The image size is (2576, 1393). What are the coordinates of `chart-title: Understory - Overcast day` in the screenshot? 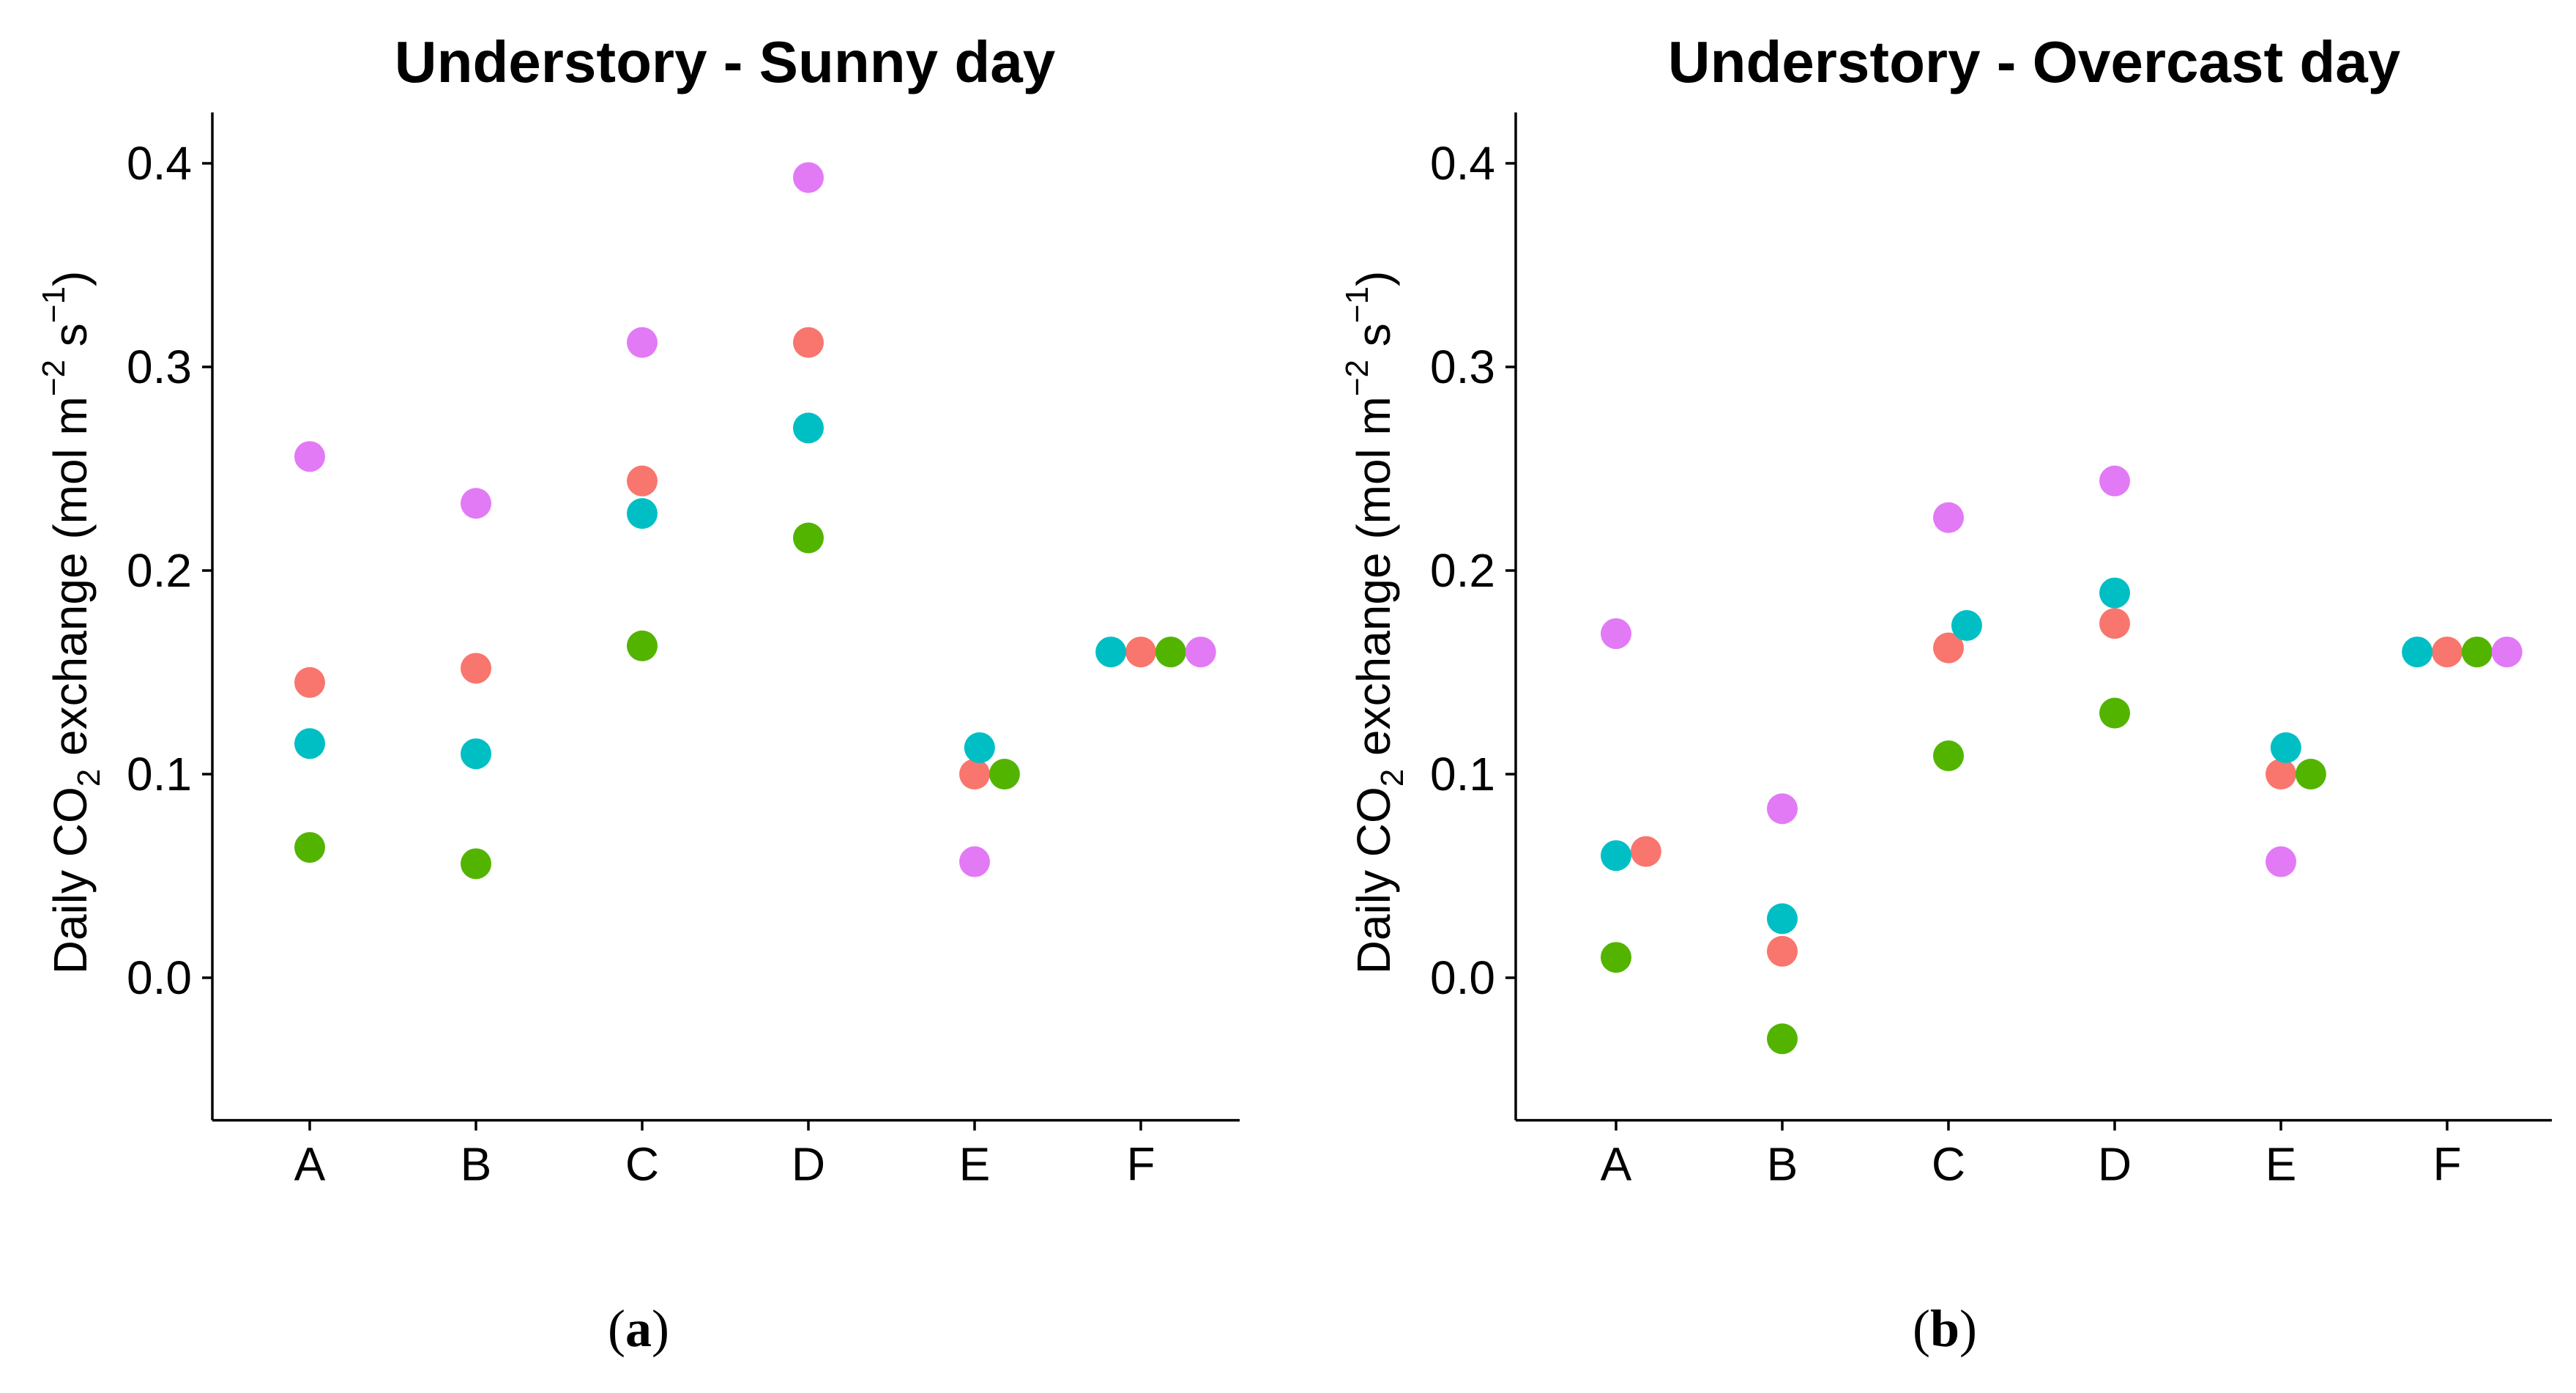 It's located at (2034, 62).